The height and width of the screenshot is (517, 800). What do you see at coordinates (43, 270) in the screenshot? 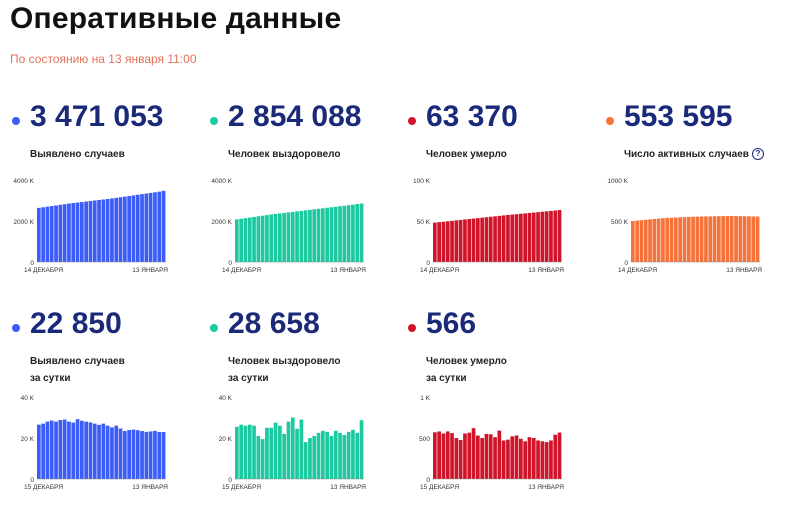
I see `x-start-label: 14 ДЕКАБРЯ` at bounding box center [43, 270].